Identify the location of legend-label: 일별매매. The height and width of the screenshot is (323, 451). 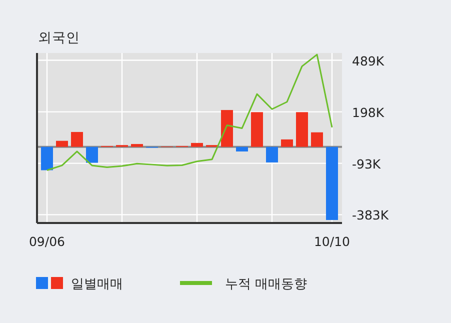
(97, 284).